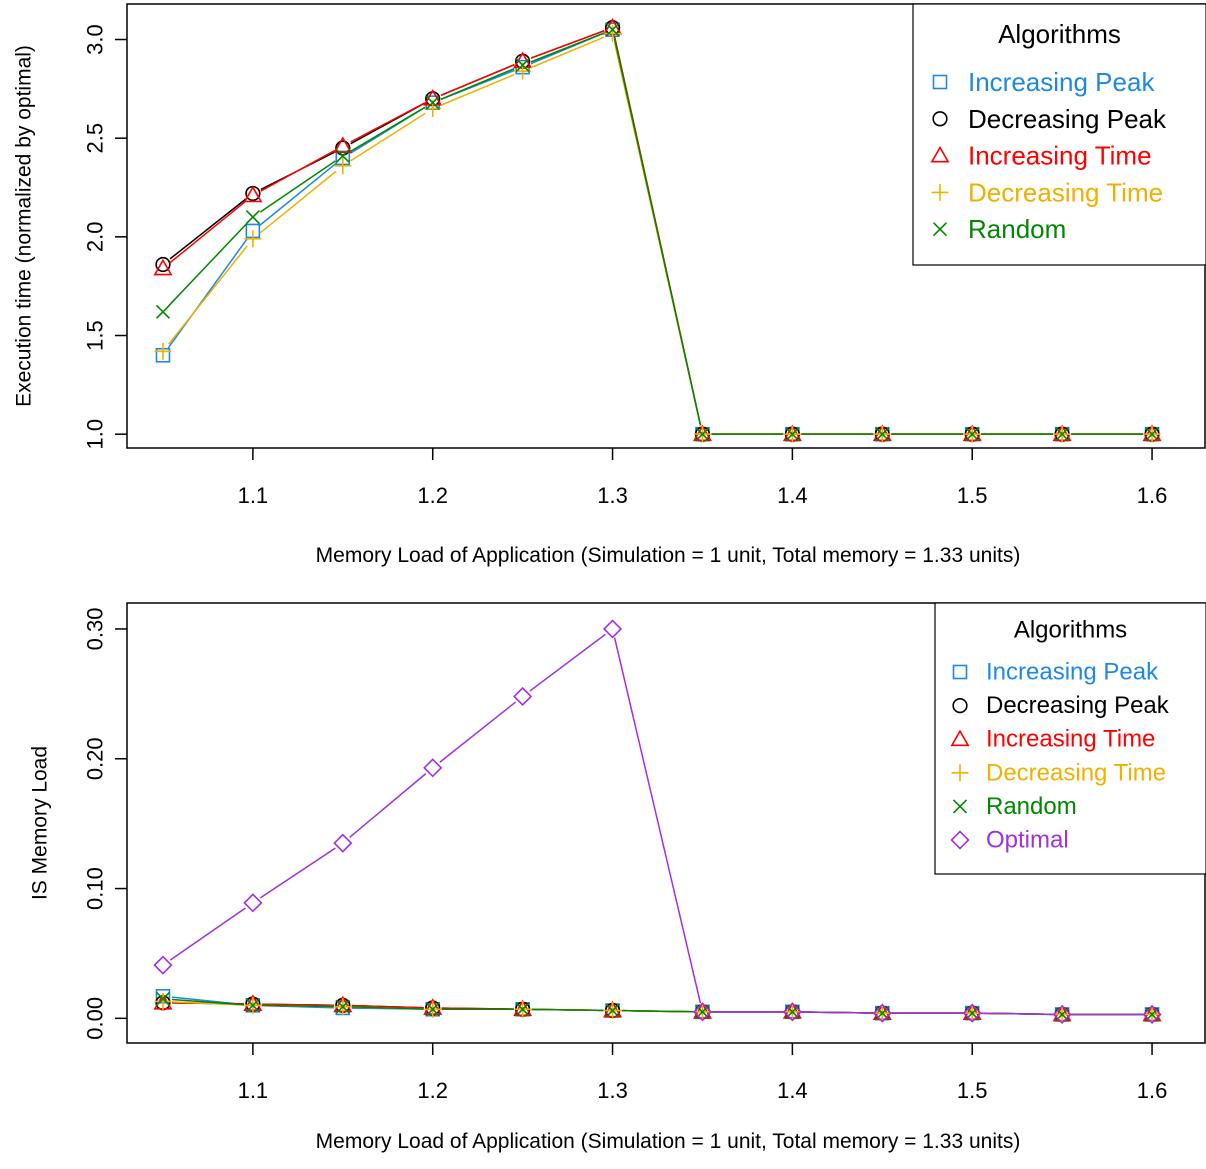  What do you see at coordinates (95, 434) in the screenshot?
I see `y-tick-label: 1.0` at bounding box center [95, 434].